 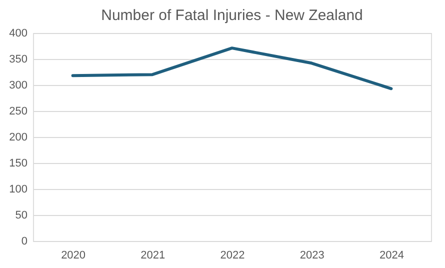 What do you see at coordinates (312, 256) in the screenshot?
I see `x-tick-label: 2023` at bounding box center [312, 256].